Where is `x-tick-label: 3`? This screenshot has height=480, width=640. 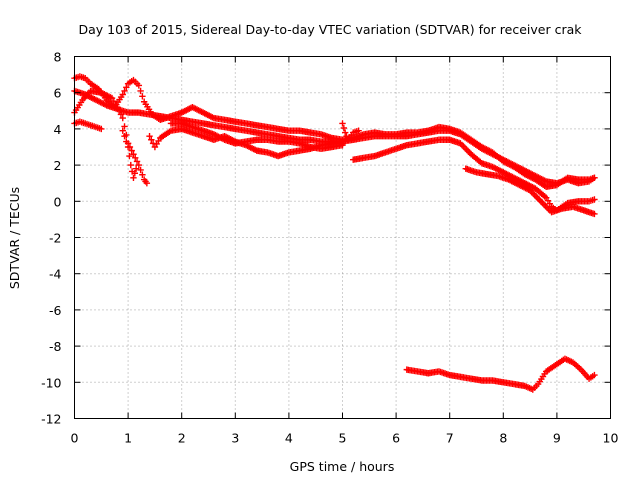
x-tick-label: 3 is located at coordinates (235, 438).